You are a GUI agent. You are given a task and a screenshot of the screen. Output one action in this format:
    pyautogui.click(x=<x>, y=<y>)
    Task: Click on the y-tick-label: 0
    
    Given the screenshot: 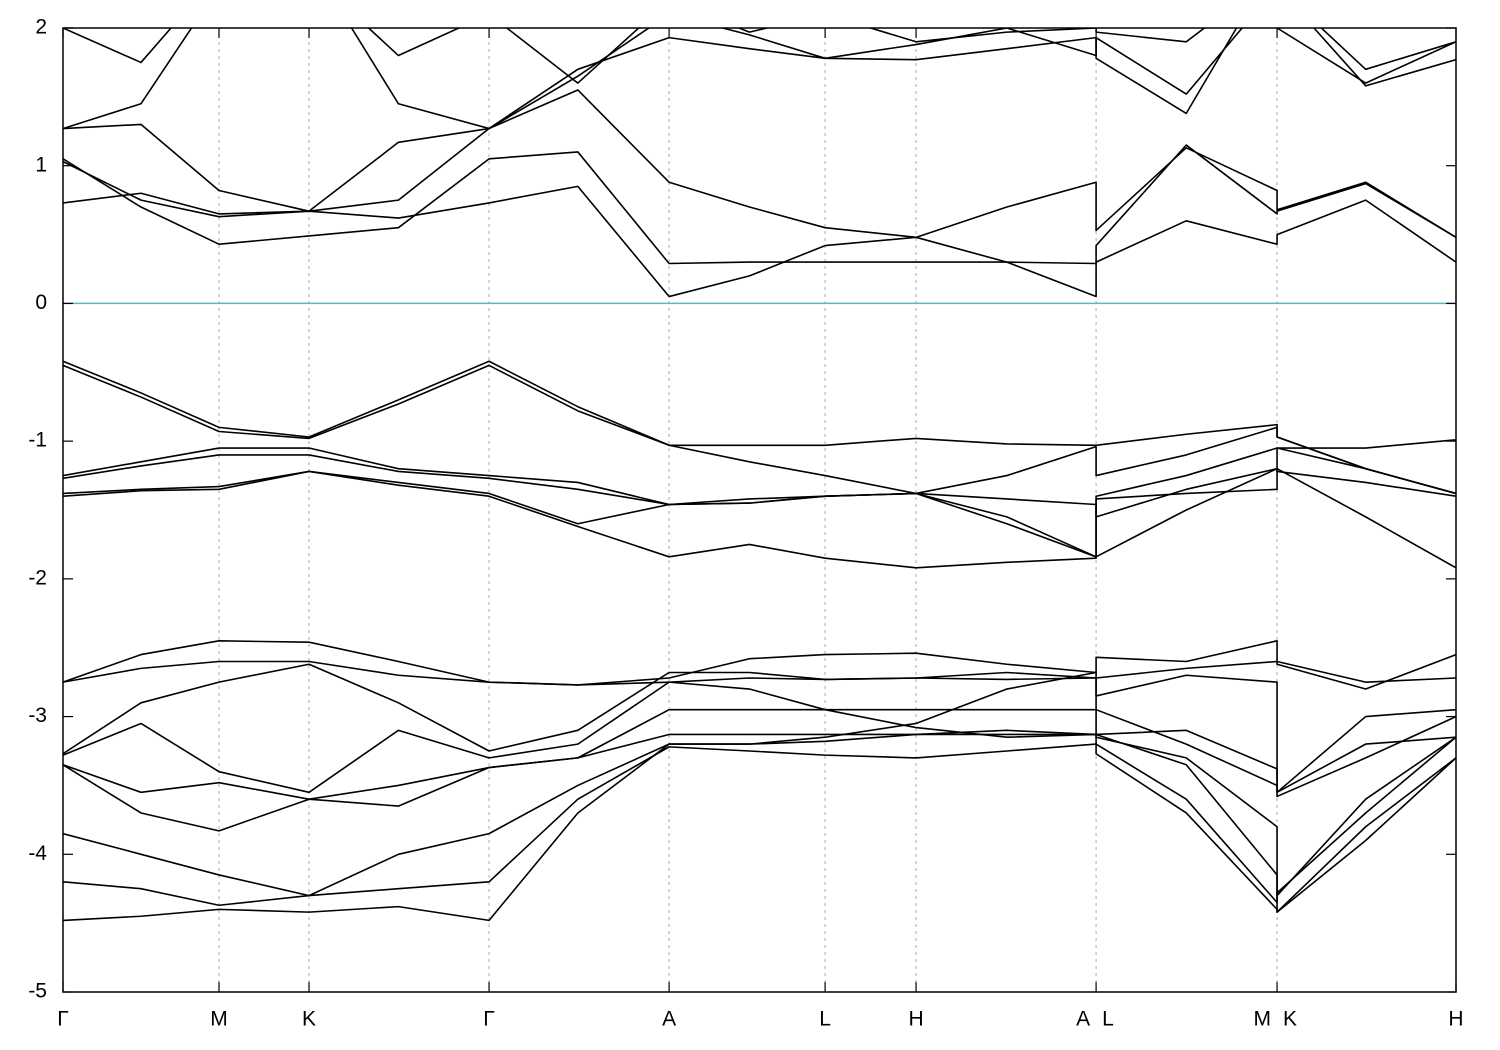 What is the action you would take?
    pyautogui.click(x=41, y=302)
    